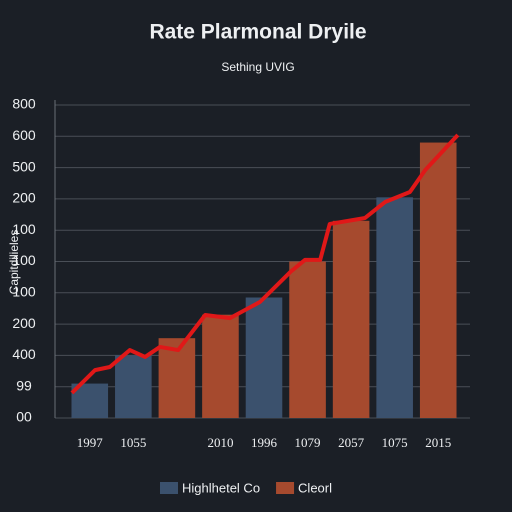  What do you see at coordinates (24, 354) in the screenshot?
I see `y-tick-label: 400` at bounding box center [24, 354].